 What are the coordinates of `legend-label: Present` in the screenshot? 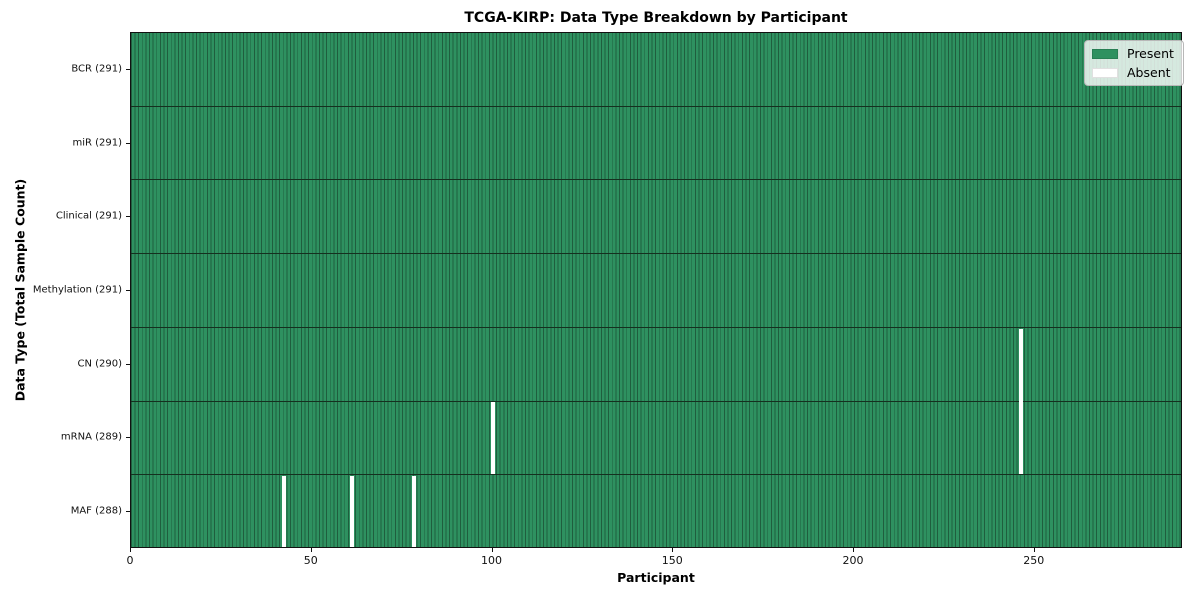 It's located at (1150, 53).